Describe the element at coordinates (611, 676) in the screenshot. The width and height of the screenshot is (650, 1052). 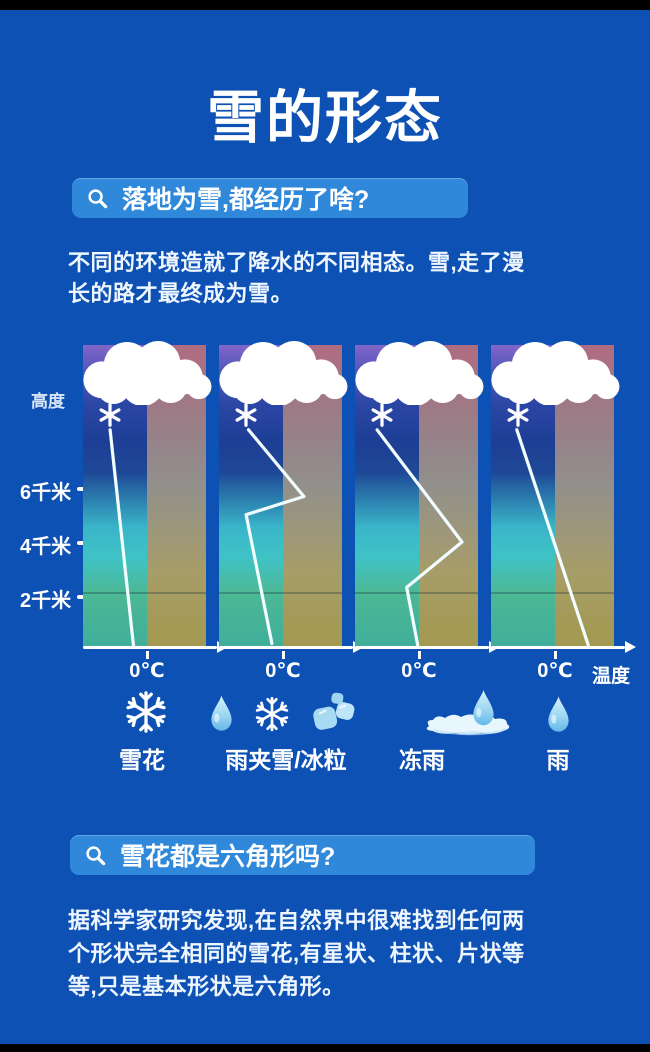
I see `x-axis-title: 温度` at that location.